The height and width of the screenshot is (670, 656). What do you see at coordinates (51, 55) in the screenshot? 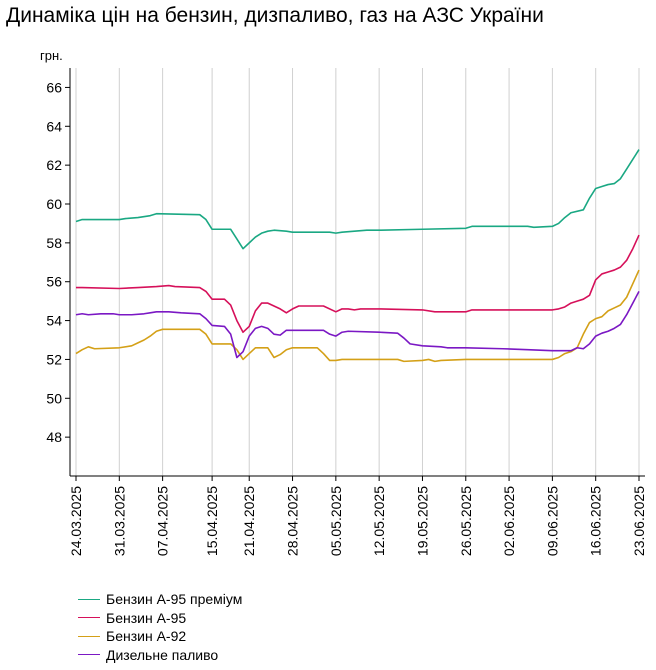
I see `y-axis-label: грн.` at bounding box center [51, 55].